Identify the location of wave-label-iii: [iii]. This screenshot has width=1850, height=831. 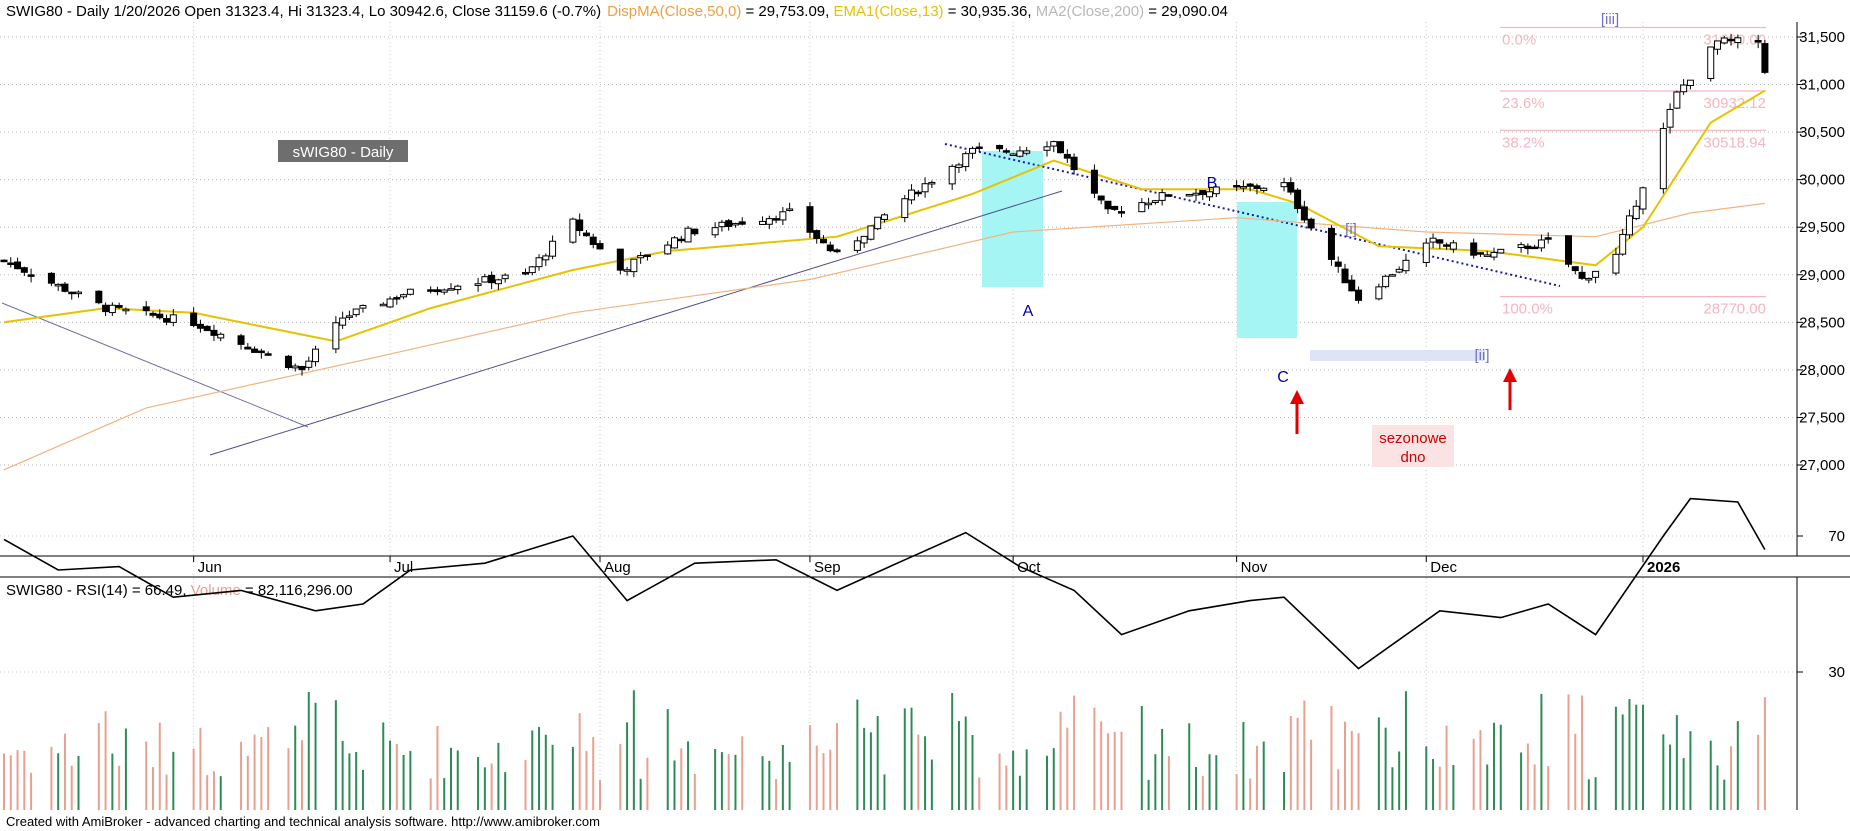
(1610, 19).